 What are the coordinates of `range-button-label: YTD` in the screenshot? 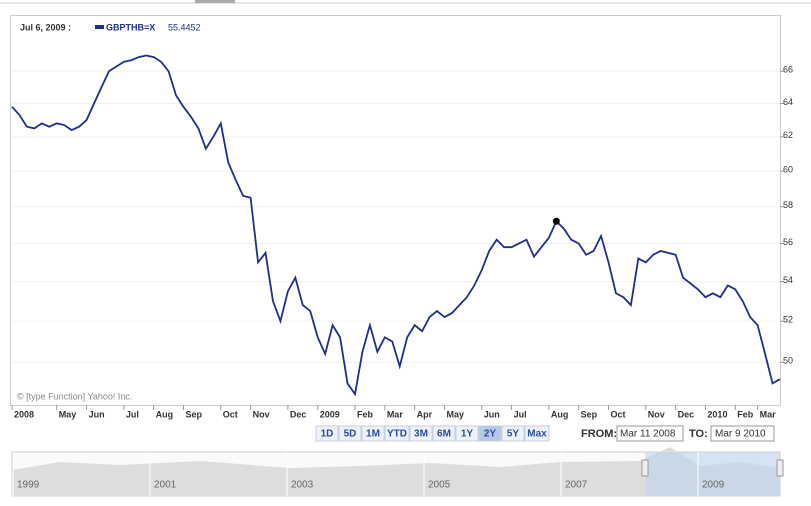 It's located at (397, 434).